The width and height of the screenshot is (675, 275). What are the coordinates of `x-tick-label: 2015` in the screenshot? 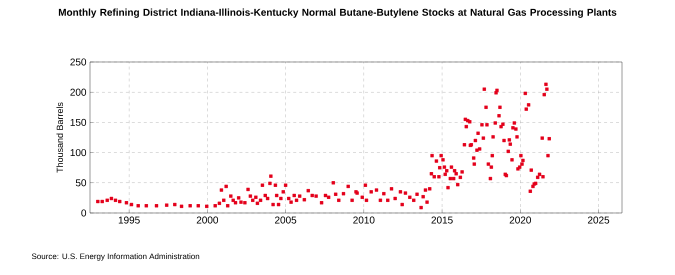 It's located at (442, 220).